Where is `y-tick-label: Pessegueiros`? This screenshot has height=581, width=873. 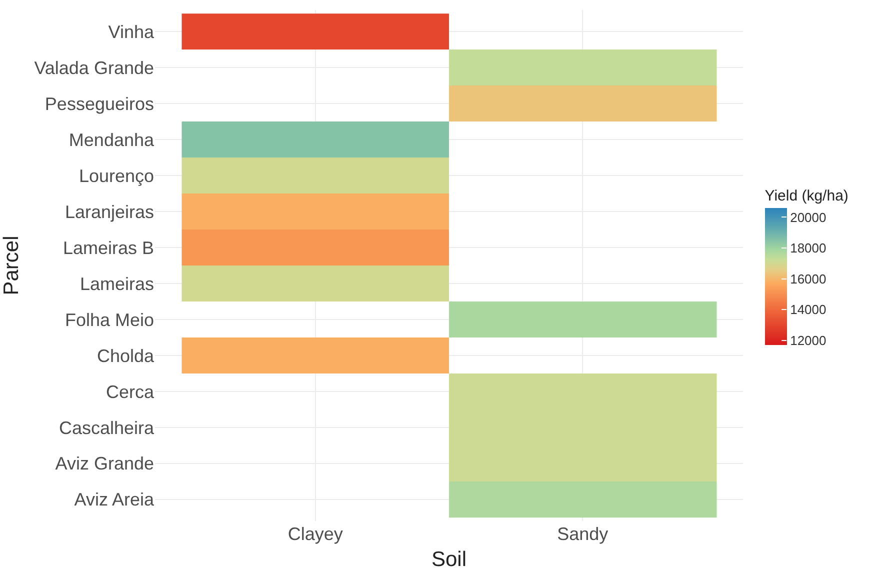
y-tick-label: Pessegueiros is located at coordinates (99, 104).